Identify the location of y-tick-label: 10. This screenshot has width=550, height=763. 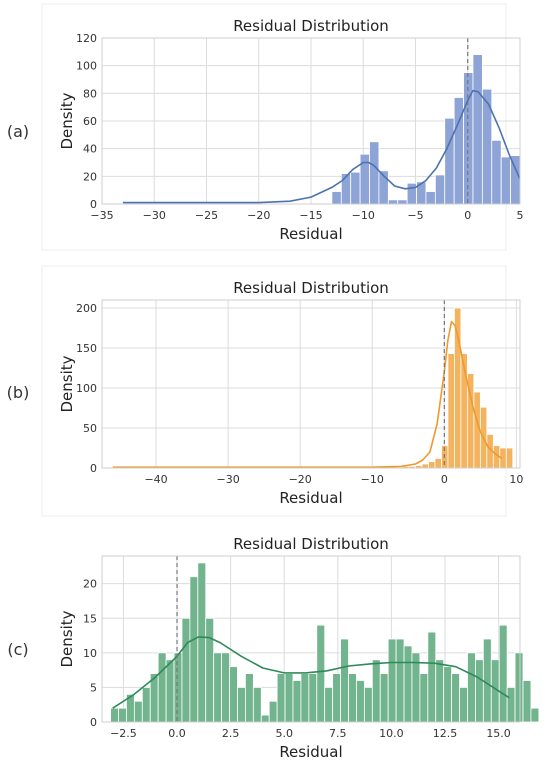
(90, 653).